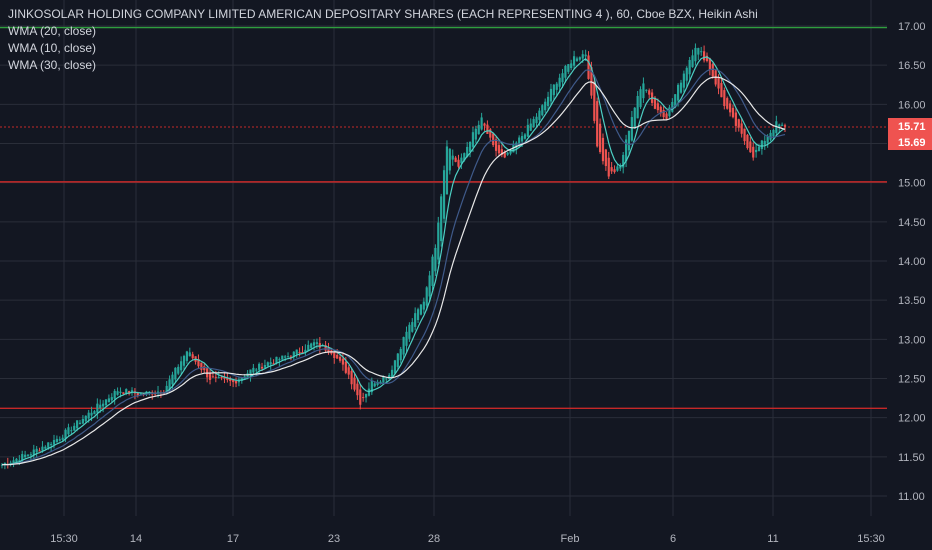  What do you see at coordinates (52, 65) in the screenshot?
I see `wma-30-label: WMA (30, close)` at bounding box center [52, 65].